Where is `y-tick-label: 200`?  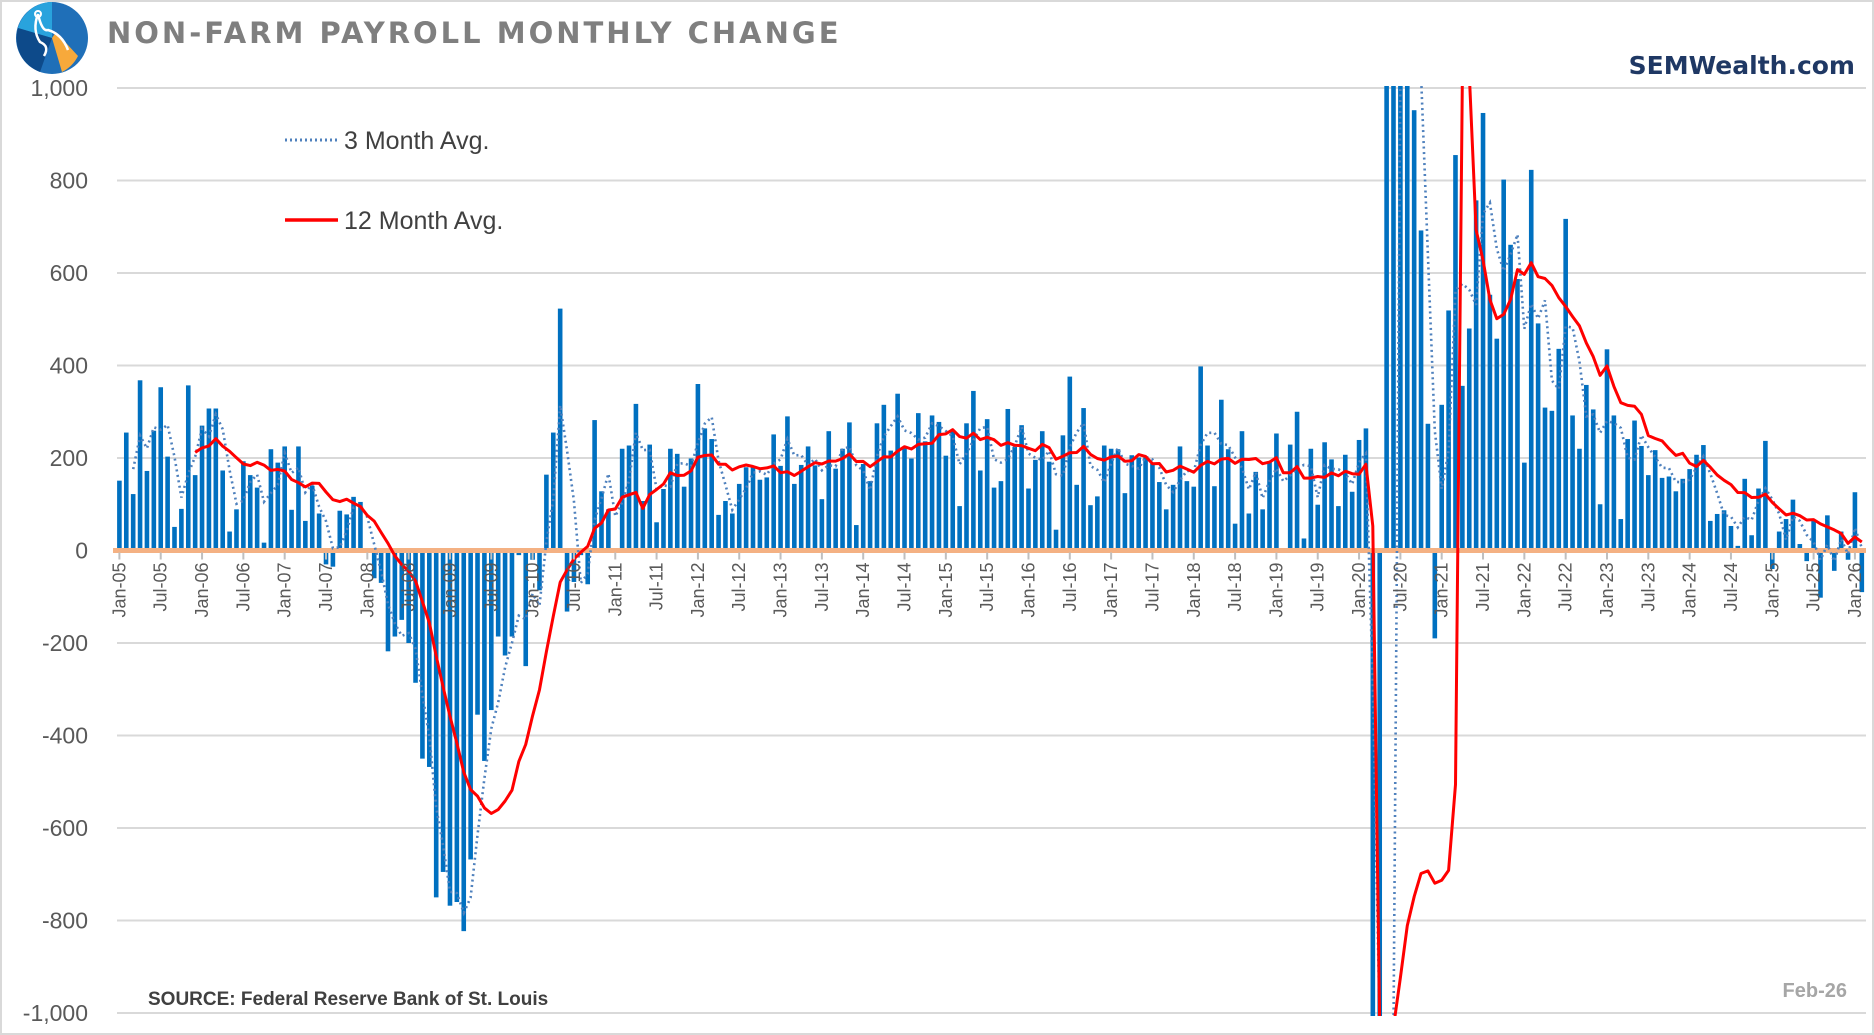 y-tick-label: 200 is located at coordinates (69, 458).